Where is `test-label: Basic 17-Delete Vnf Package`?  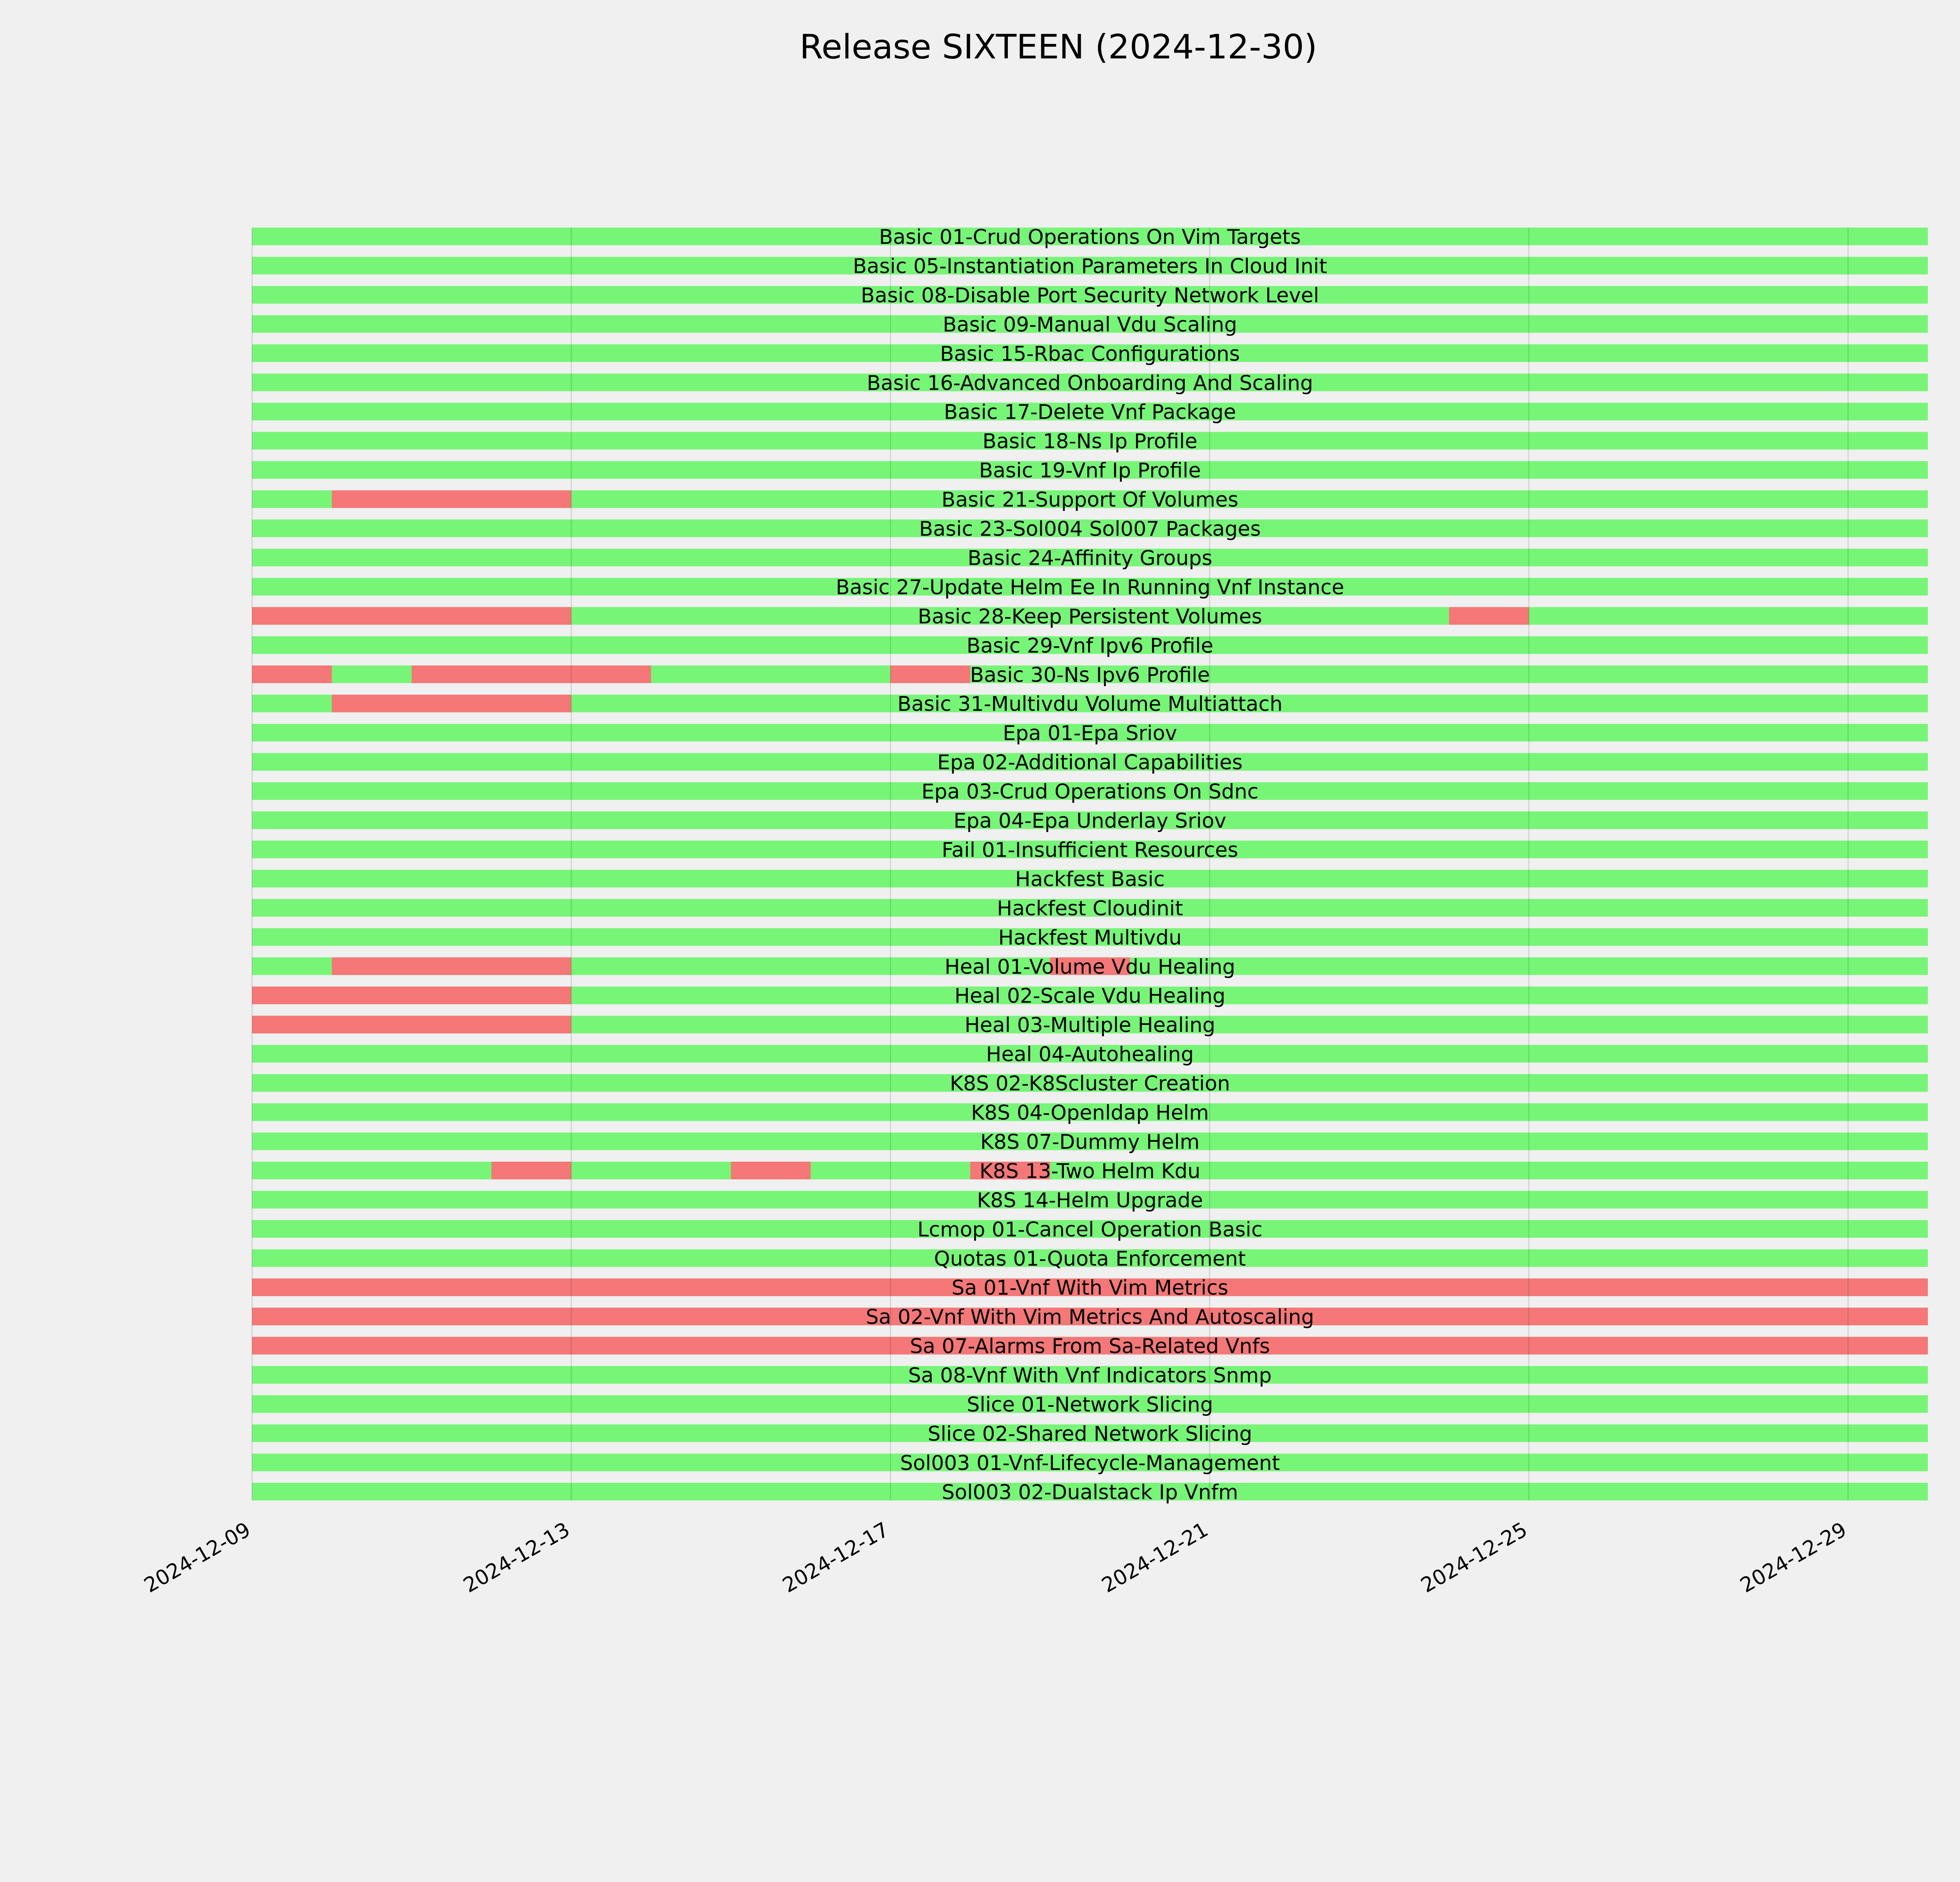
test-label: Basic 17-Delete Vnf Package is located at coordinates (1090, 412).